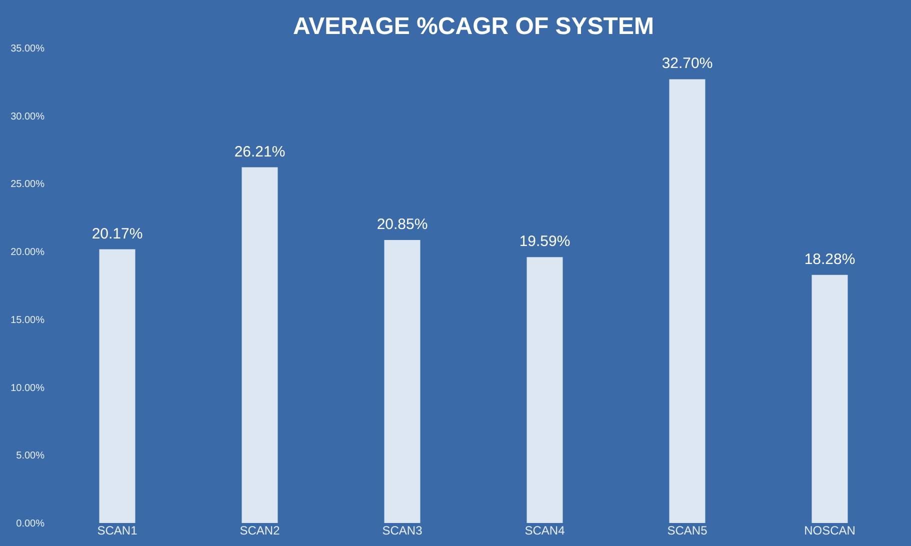  Describe the element at coordinates (687, 63) in the screenshot. I see `data-label: 32.70%` at that location.